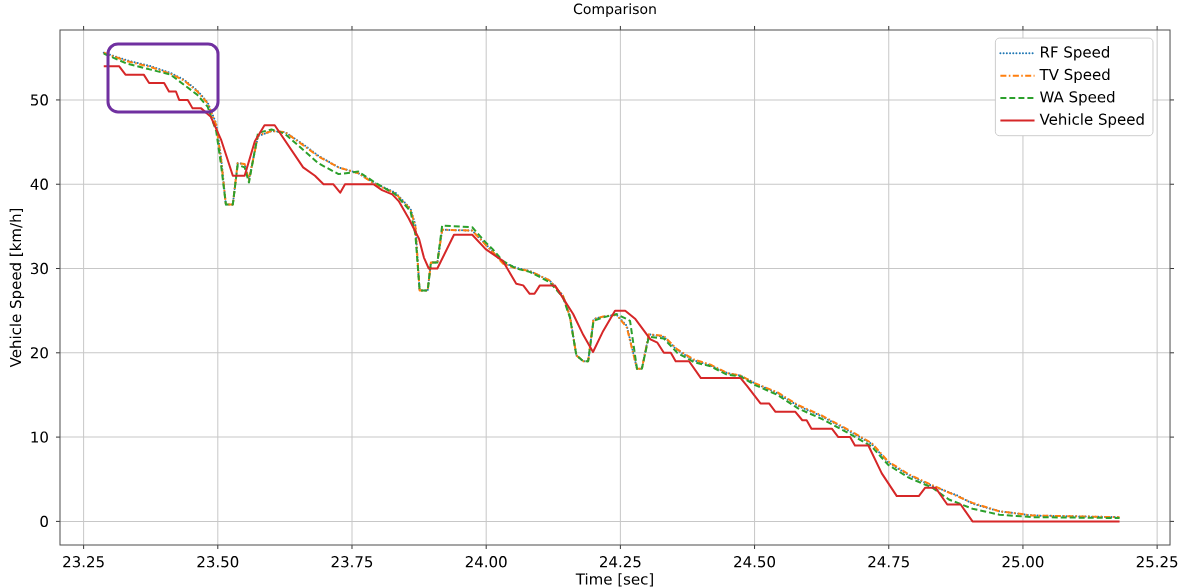 The image size is (1186, 588). Describe the element at coordinates (614, 10) in the screenshot. I see `chart-title: Comparison` at that location.